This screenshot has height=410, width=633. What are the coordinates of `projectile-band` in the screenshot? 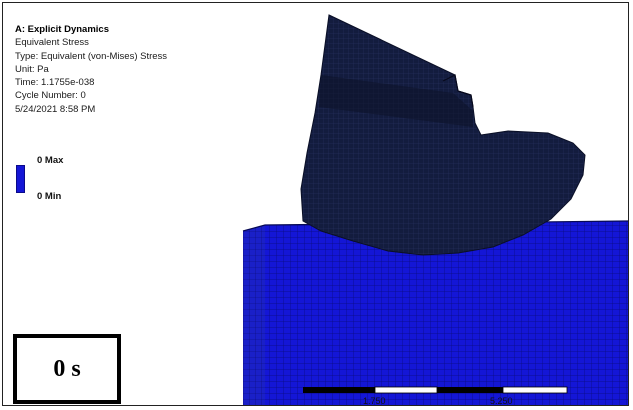 It's located at (396, 101).